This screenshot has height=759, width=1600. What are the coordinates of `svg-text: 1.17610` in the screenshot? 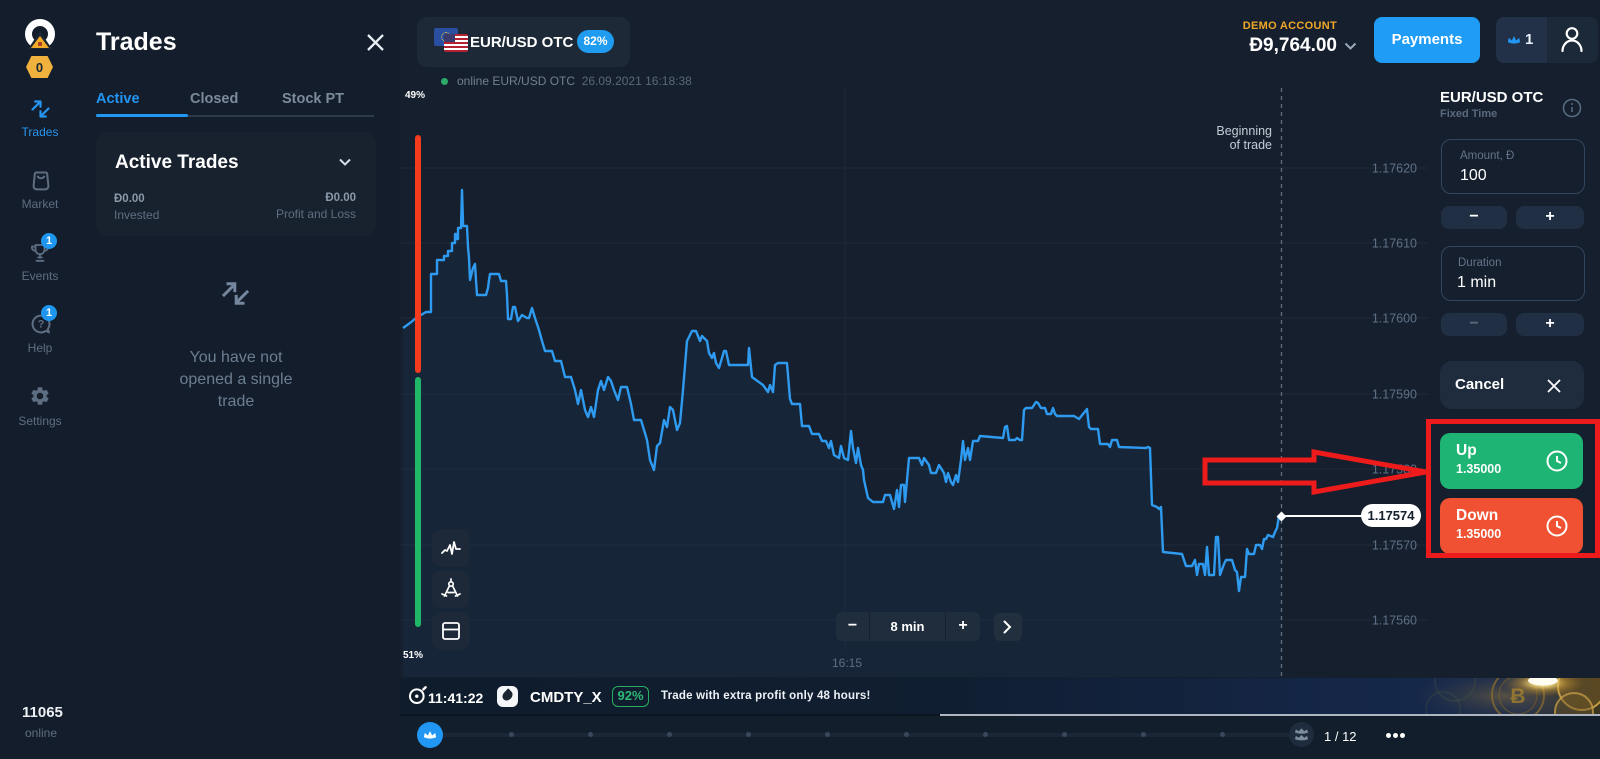 It's located at (1394, 244).